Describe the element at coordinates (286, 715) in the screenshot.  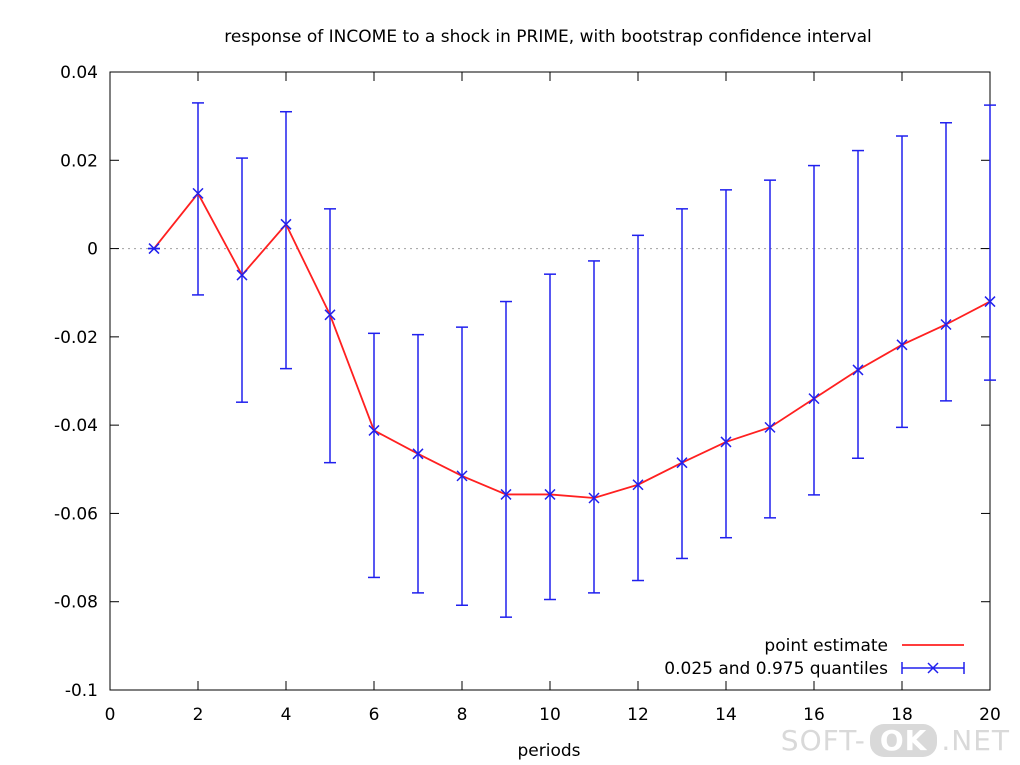
I see `x-tick-label: 4` at that location.